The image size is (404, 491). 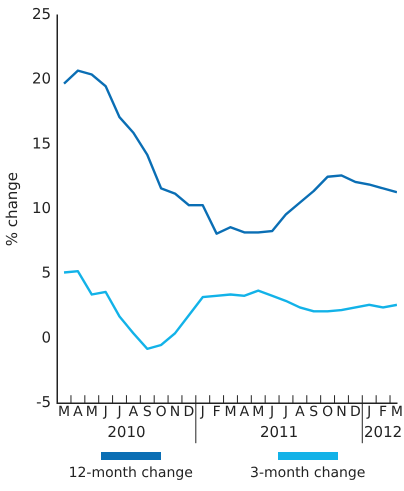 I want to click on y-tick-label: 10, so click(x=42, y=207).